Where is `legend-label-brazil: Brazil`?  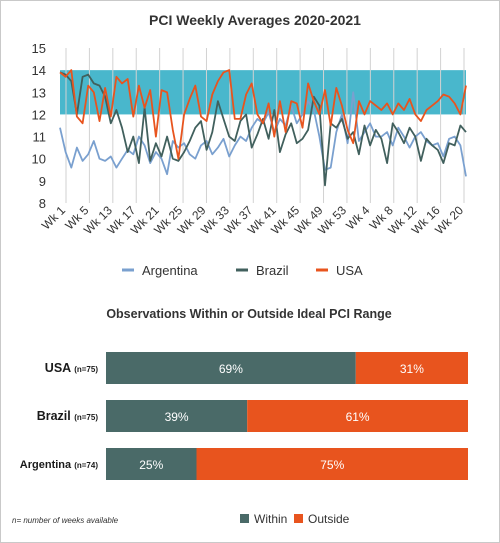
legend-label-brazil: Brazil is located at coordinates (272, 270).